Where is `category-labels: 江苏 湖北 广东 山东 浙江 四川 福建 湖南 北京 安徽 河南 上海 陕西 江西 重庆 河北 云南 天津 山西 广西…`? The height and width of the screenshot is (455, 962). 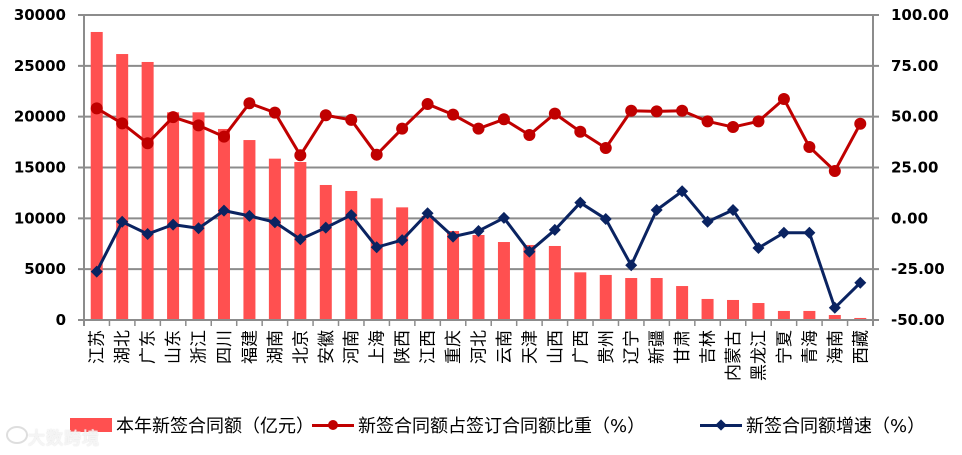 category-labels: 江苏 湖北 广东 山东 浙江 四川 福建 湖南 北京 安徽 河南 上海 陕西 江西 重庆 河北 云南 天津 山西 广西… is located at coordinates (480, 355).